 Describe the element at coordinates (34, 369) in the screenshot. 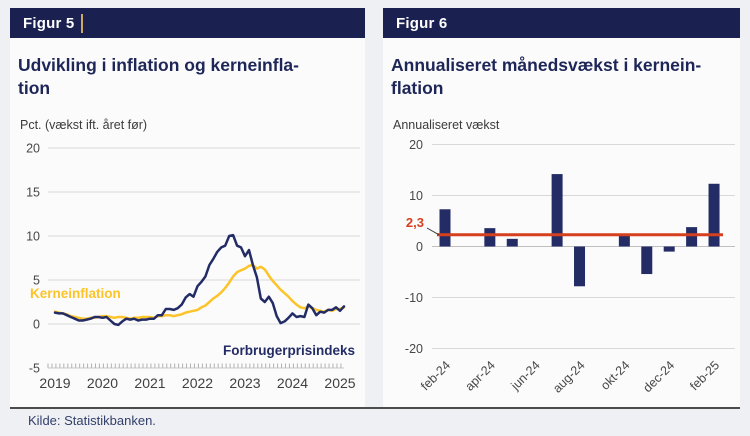

I see `svg-text: -5` at that location.